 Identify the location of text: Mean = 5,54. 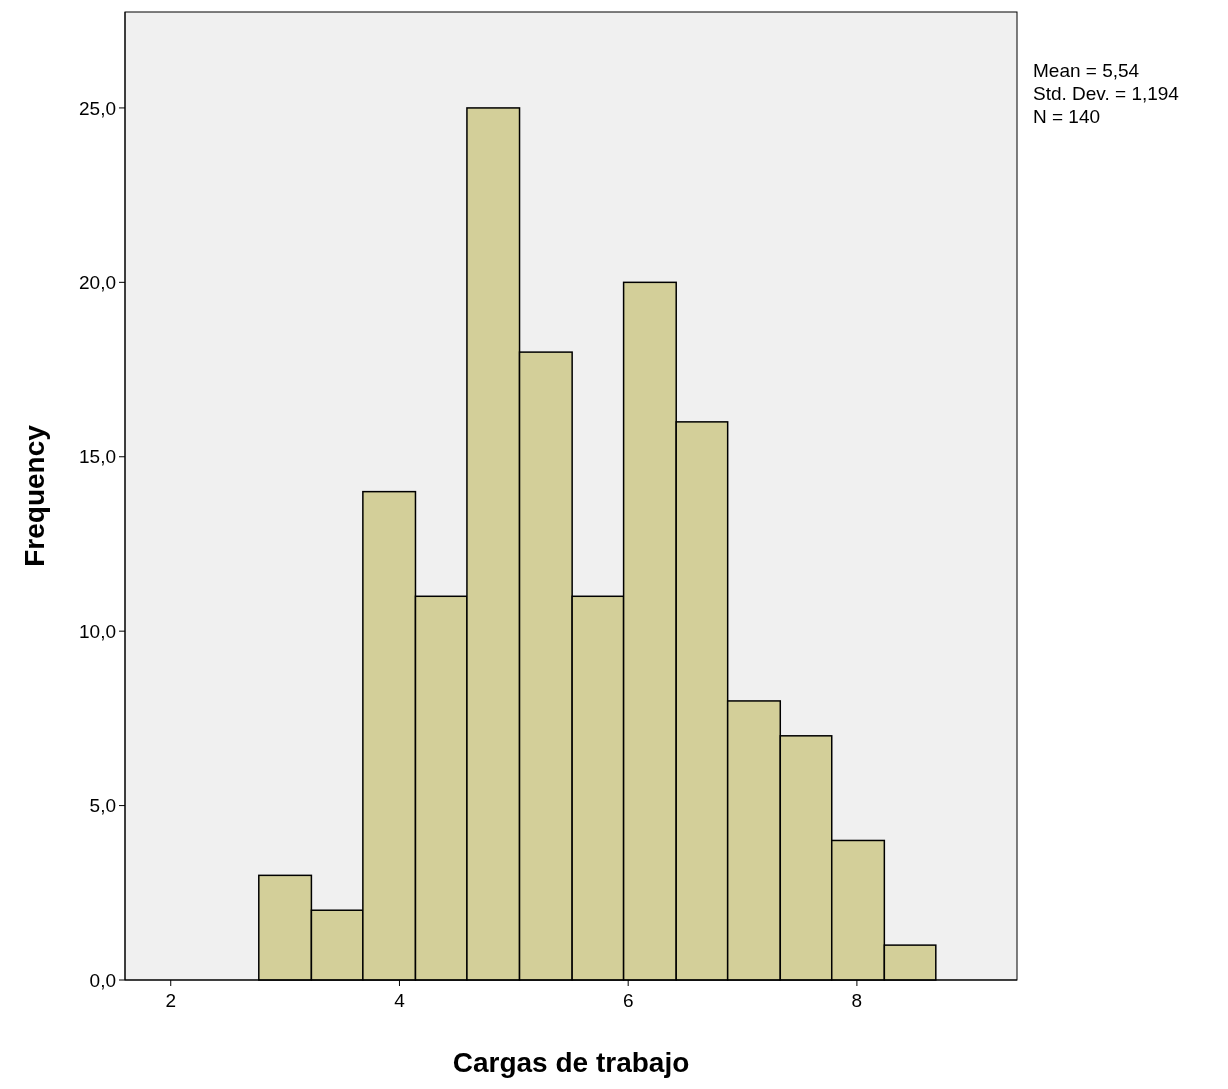
(1086, 70).